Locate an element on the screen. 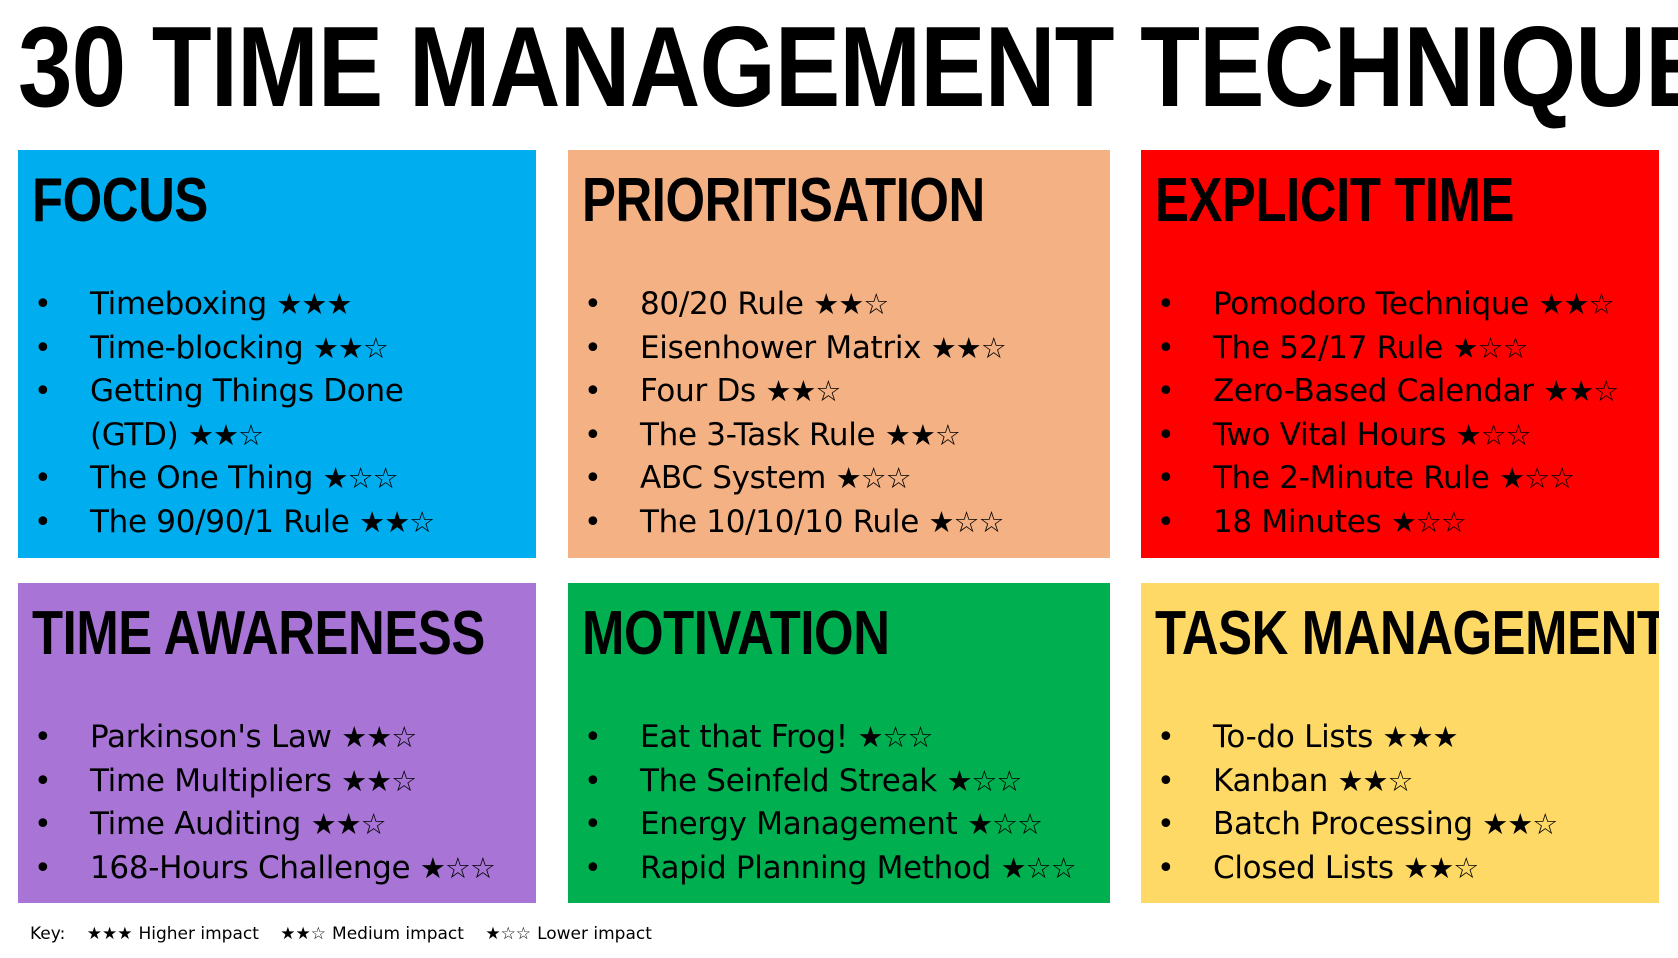  list-item: • The 2-Minute Rule ★☆☆ is located at coordinates (1403, 479).